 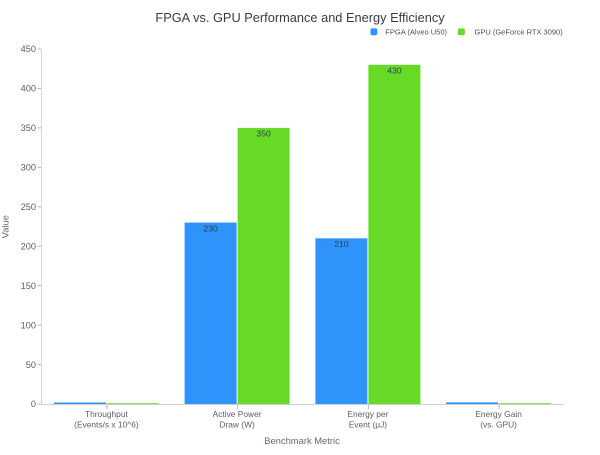 I want to click on svg-text: 300, so click(x=28, y=168).